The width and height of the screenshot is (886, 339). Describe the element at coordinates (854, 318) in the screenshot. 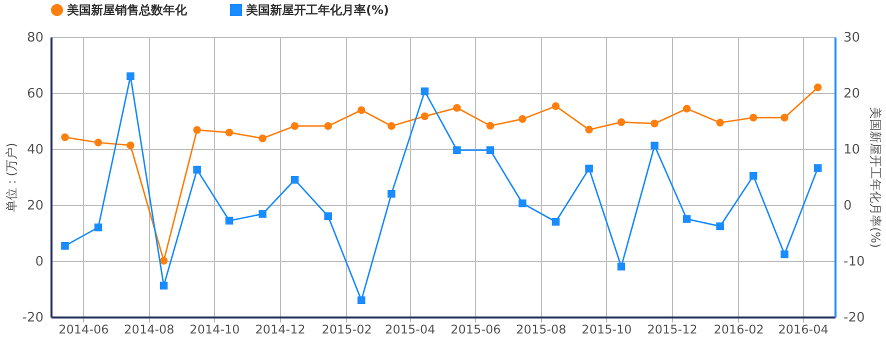

I see `y2-tick-label: -20` at that location.